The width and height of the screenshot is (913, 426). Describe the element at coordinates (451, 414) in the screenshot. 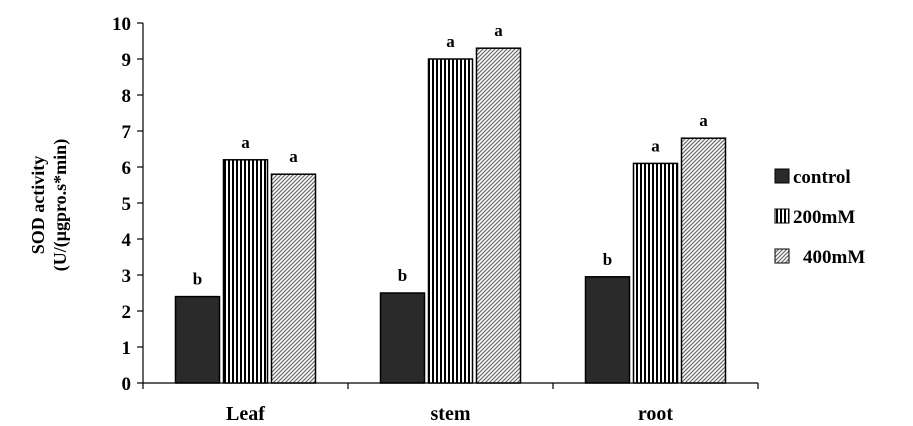

I see `x-tick-label: stem` at that location.